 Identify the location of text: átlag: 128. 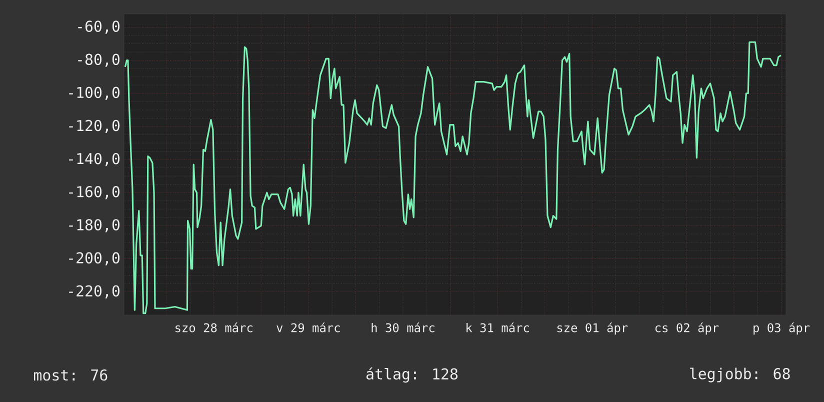
(412, 375).